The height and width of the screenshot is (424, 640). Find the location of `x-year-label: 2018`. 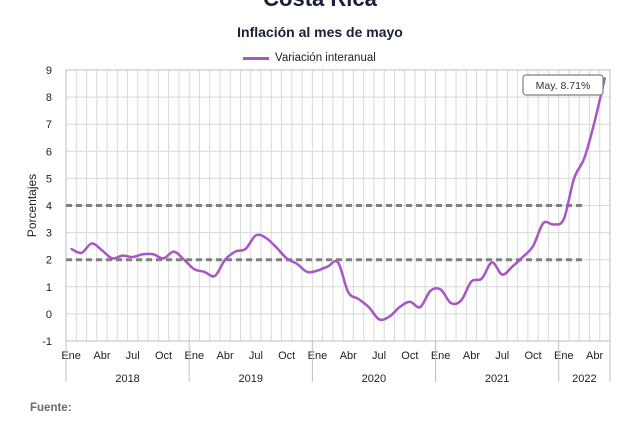

x-year-label: 2018 is located at coordinates (127, 379).